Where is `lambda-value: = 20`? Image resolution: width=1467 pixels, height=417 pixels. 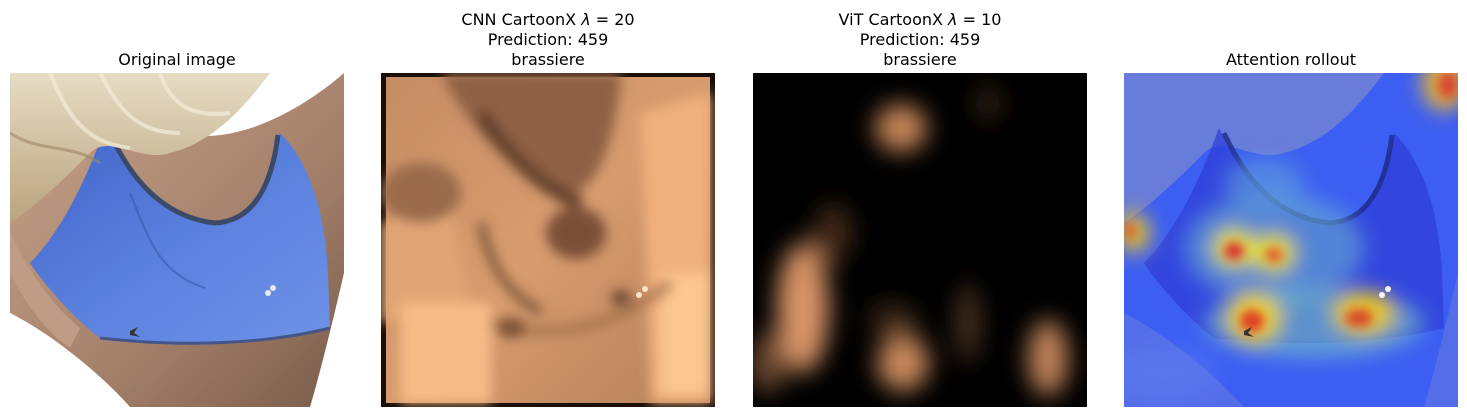
lambda-value: = 20 is located at coordinates (612, 19).